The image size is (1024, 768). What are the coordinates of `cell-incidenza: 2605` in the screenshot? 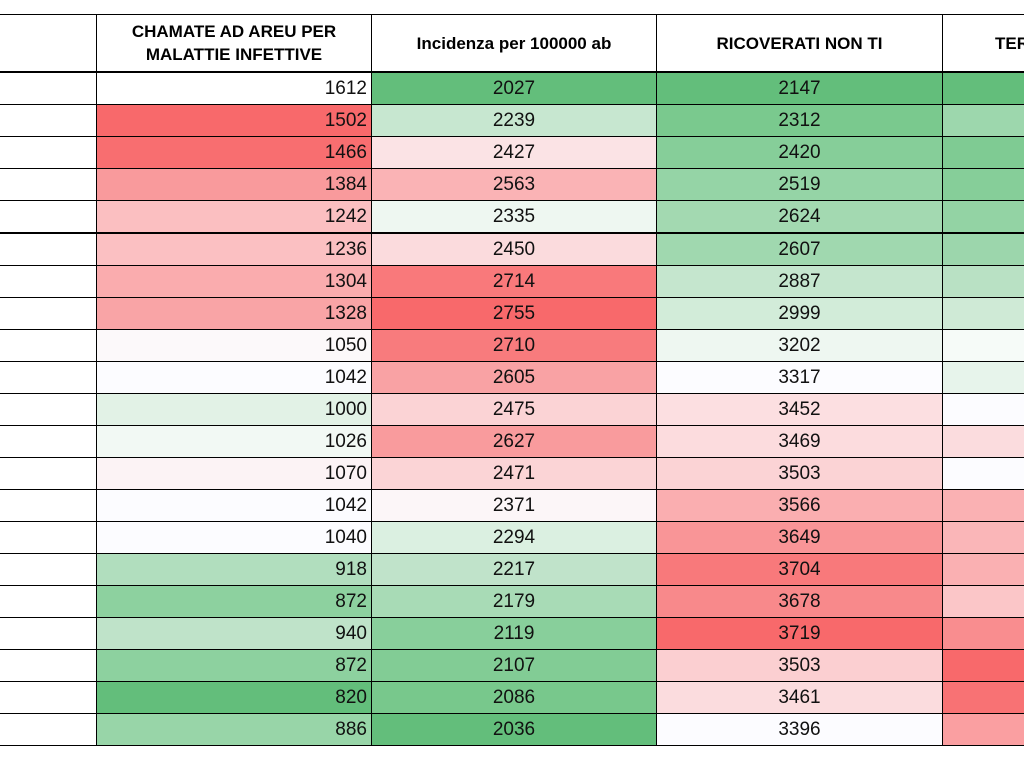 It's located at (514, 377).